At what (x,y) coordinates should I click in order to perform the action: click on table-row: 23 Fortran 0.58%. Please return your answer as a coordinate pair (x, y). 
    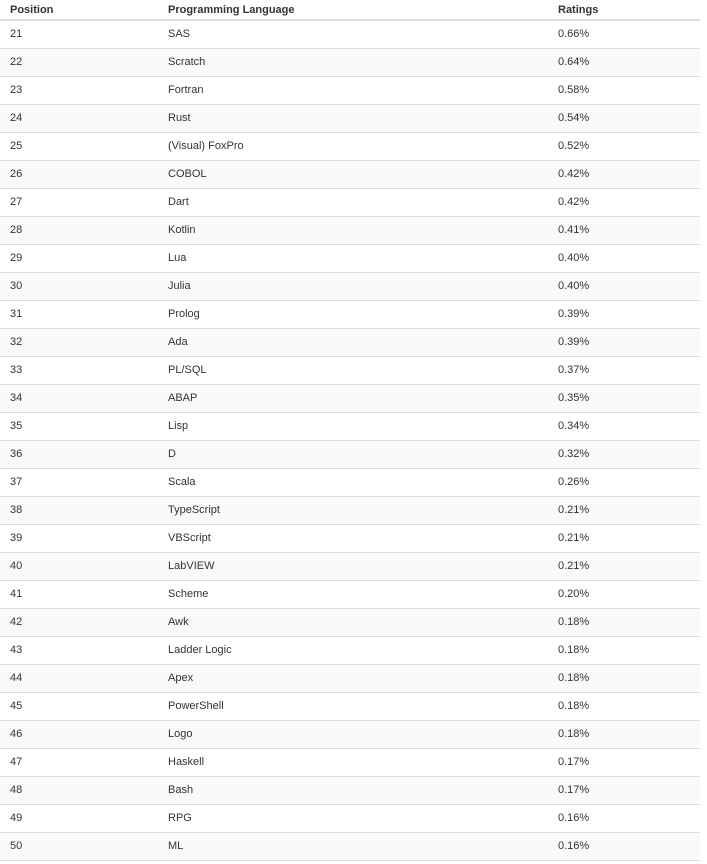
    Looking at the image, I should click on (350, 90).